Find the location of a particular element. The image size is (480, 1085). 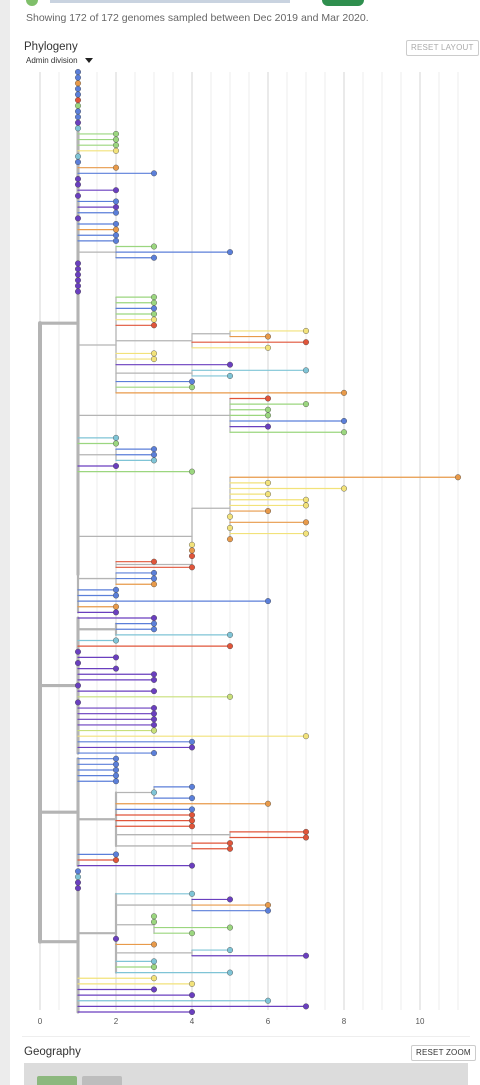

color-by-dropdown: Admin division is located at coordinates (59, 60).